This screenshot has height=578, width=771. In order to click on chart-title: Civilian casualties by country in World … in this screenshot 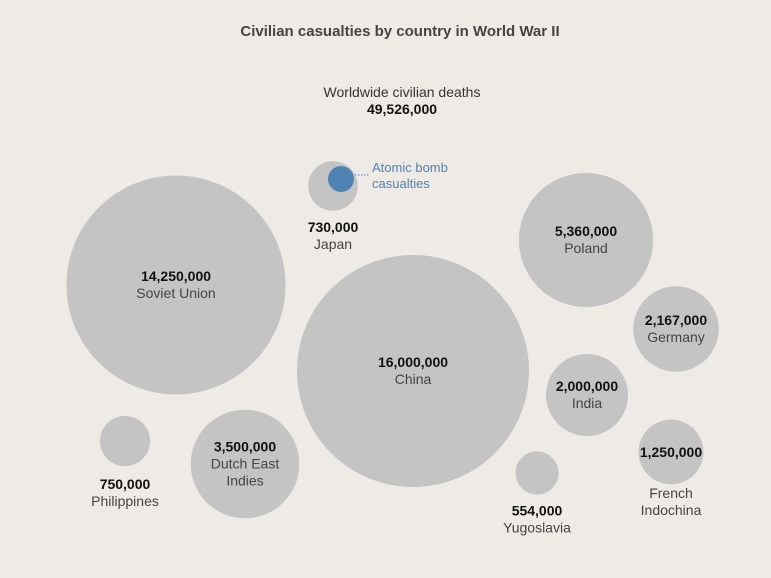, I will do `click(399, 31)`.